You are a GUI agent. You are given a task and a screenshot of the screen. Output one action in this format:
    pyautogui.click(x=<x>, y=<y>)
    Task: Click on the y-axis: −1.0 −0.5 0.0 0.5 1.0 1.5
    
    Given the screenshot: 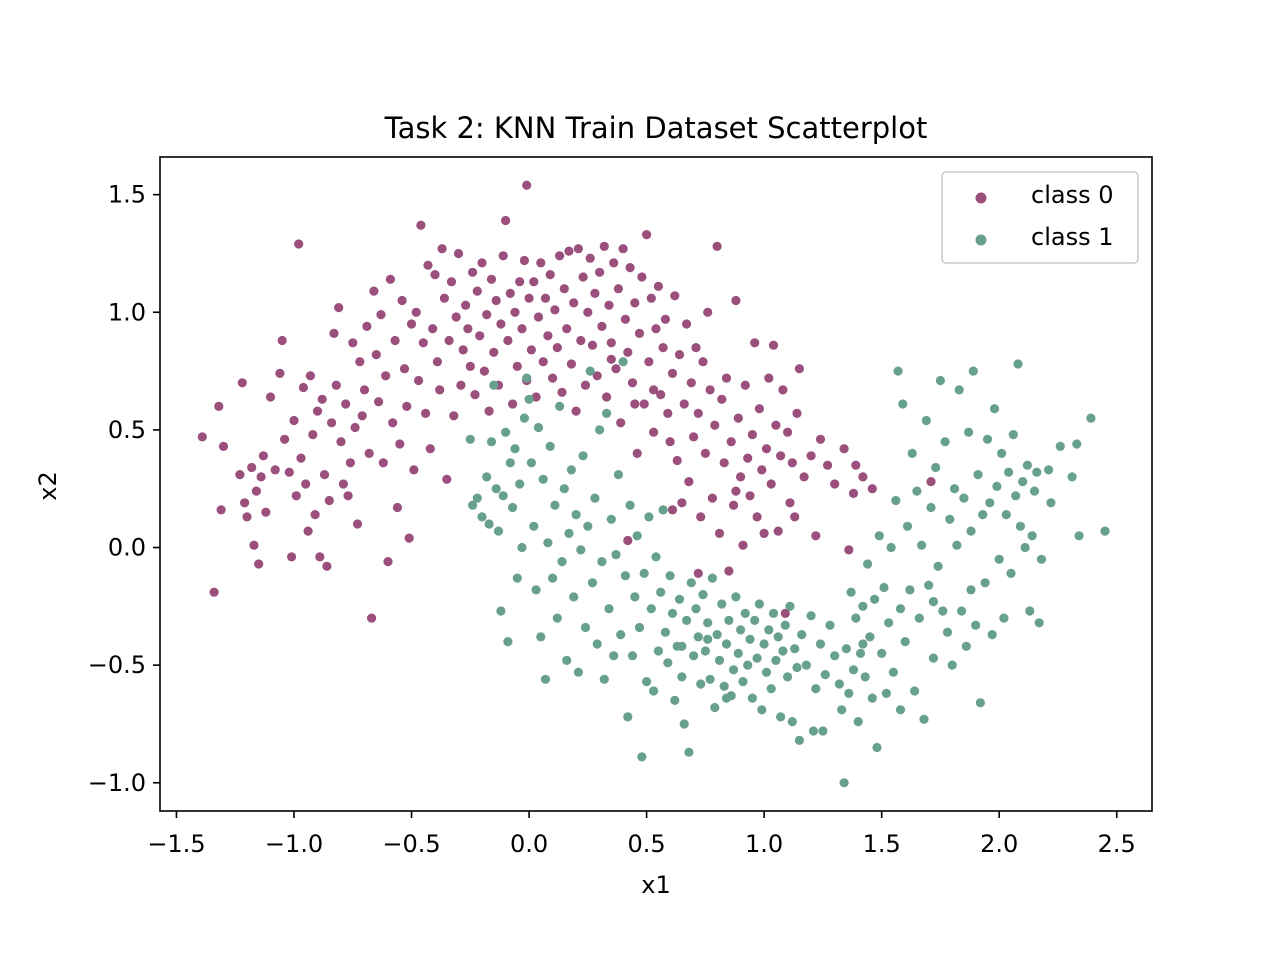 What is the action you would take?
    pyautogui.click(x=124, y=489)
    